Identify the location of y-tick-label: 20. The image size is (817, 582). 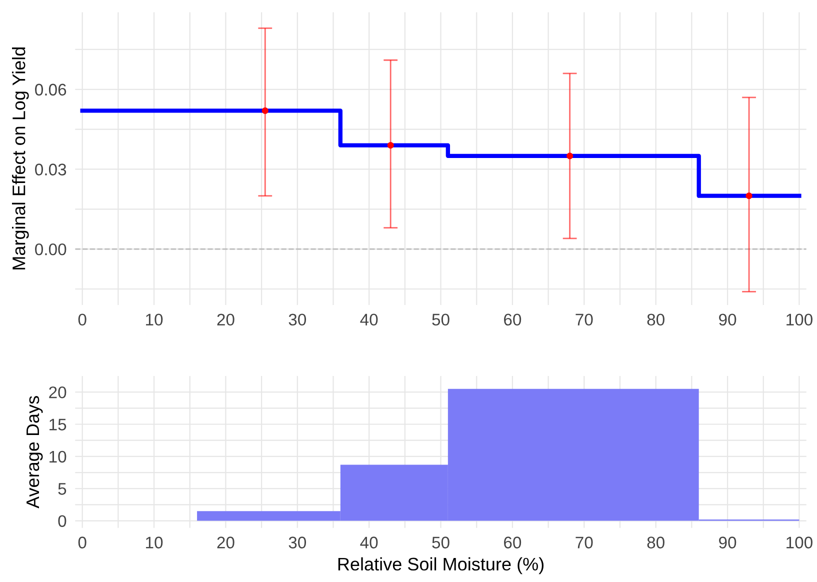
(57, 392).